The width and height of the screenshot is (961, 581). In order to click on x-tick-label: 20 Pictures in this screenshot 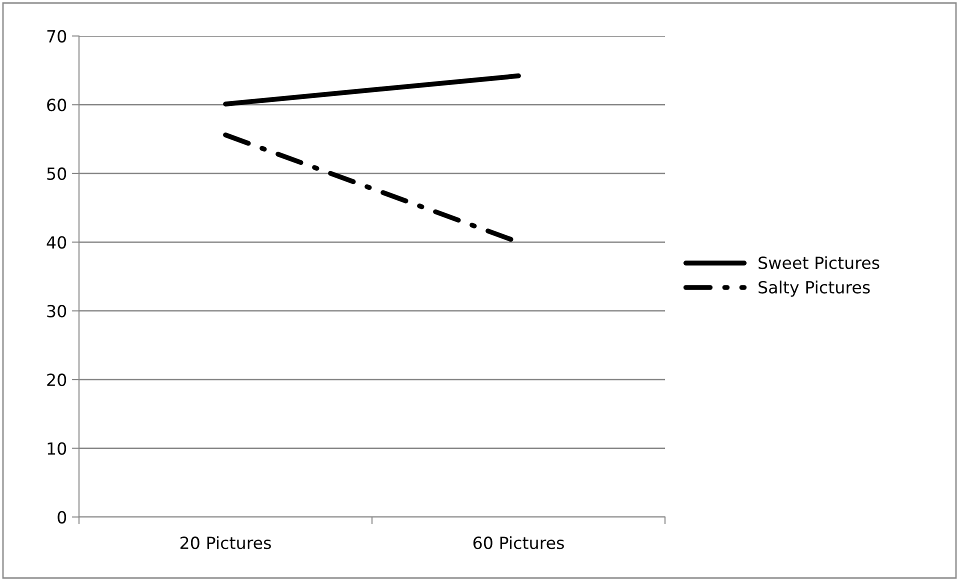, I will do `click(225, 543)`.